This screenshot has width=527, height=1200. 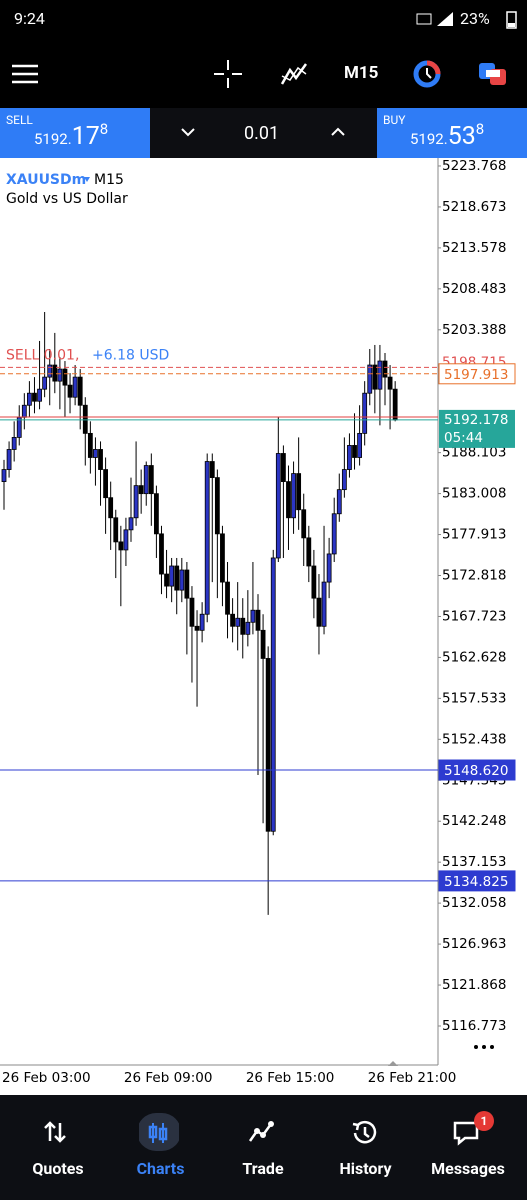 What do you see at coordinates (67, 199) in the screenshot?
I see `description: Gold vs US Dollar` at bounding box center [67, 199].